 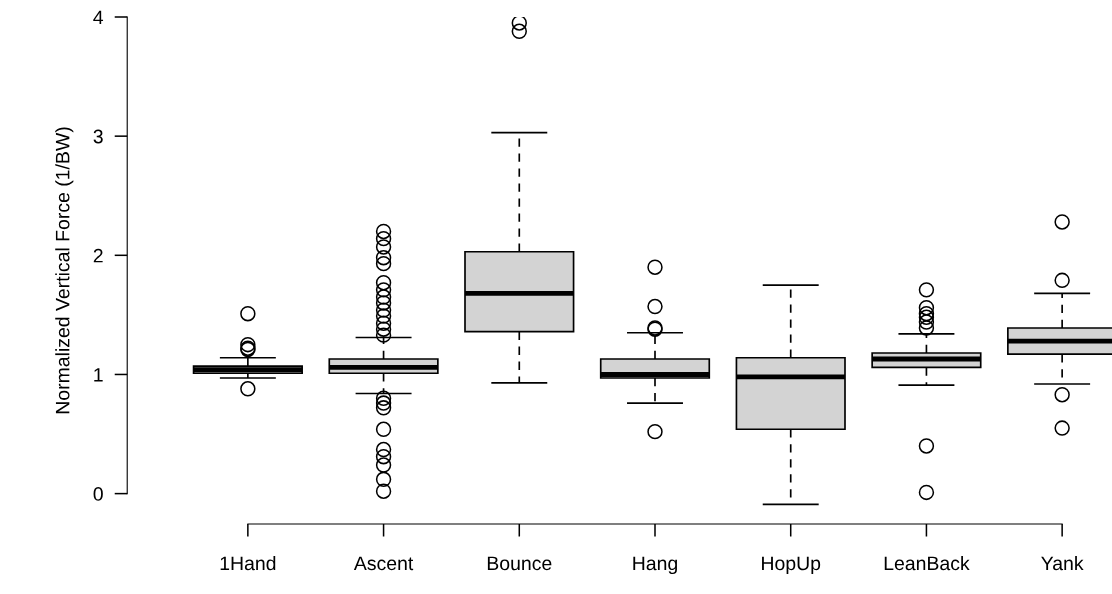 I want to click on x-tick-label: Yank, so click(x=1062, y=563).